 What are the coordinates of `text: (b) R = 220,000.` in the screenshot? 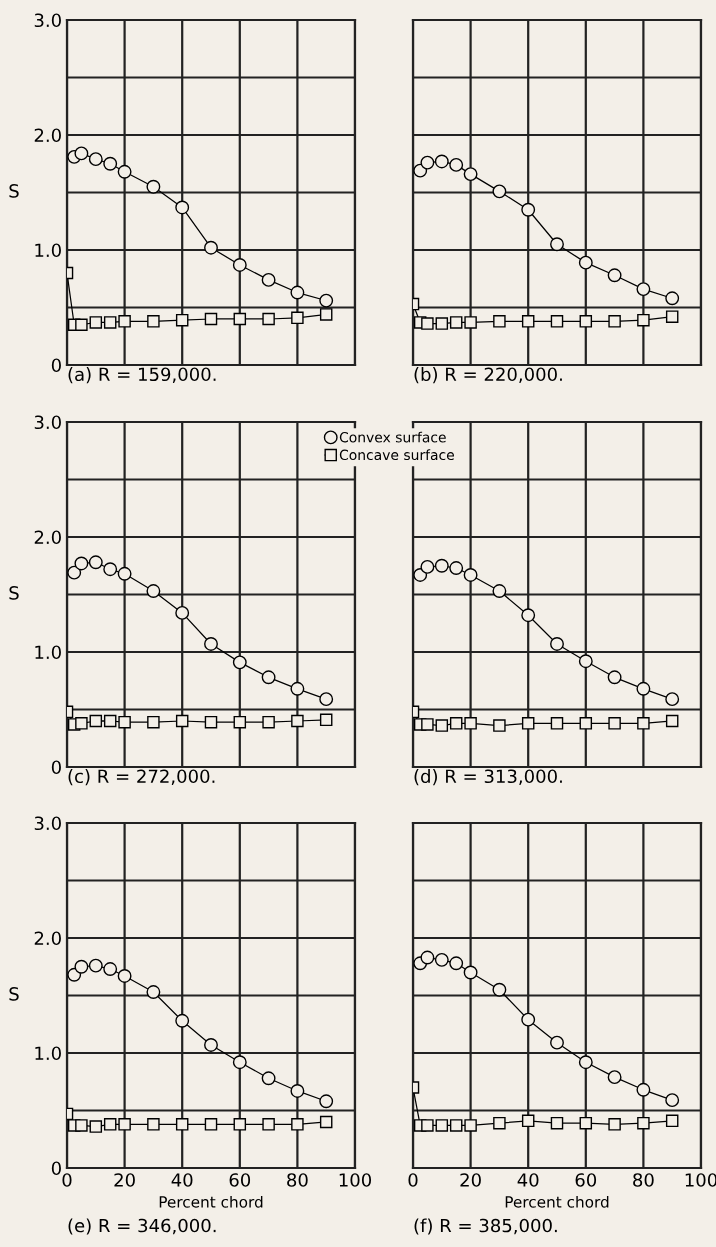 It's located at (488, 375).